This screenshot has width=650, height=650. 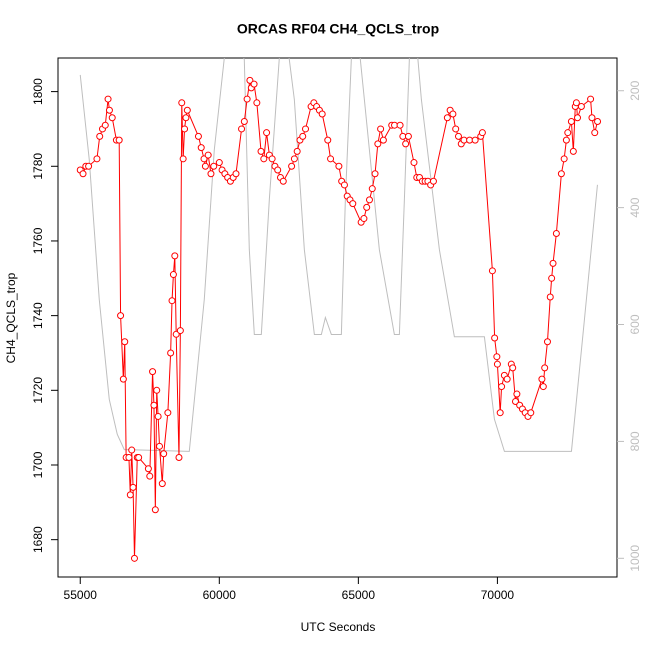 I want to click on y2-tick-label: 600, so click(x=635, y=324).